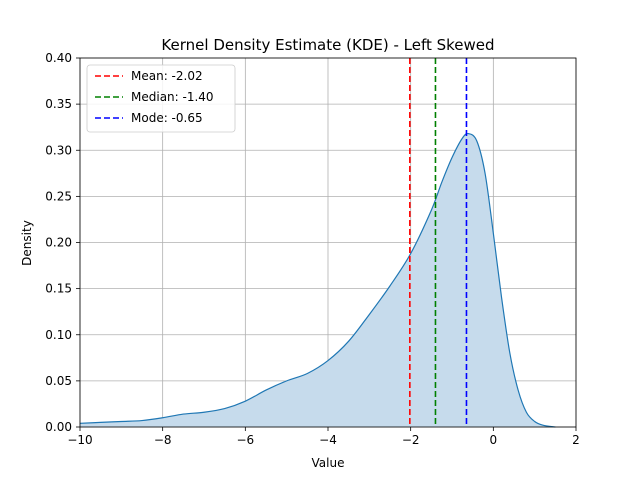 The width and height of the screenshot is (640, 480). I want to click on x-tick-label: −6, so click(245, 440).